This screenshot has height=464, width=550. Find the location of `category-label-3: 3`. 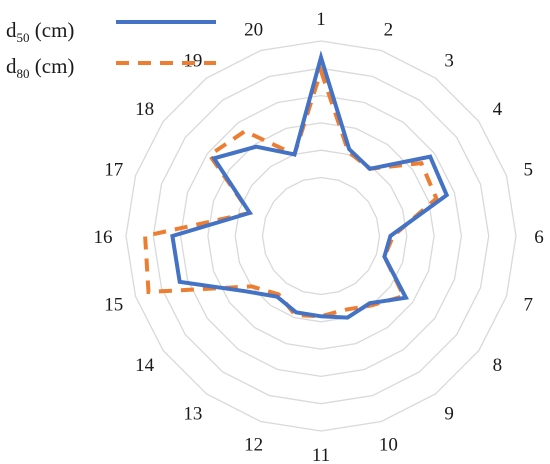

category-label-3: 3 is located at coordinates (449, 61).